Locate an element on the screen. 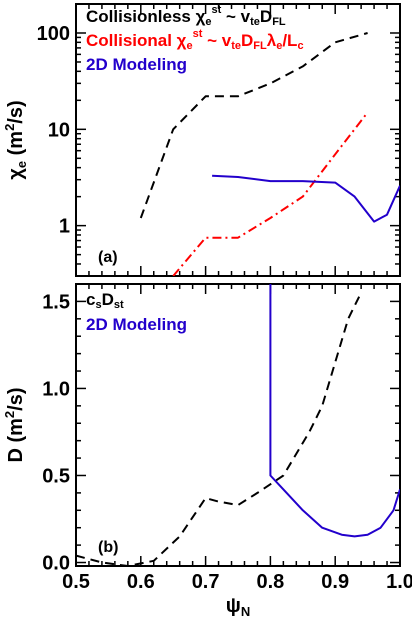  y-tick-label: 1.0 is located at coordinates (56, 389).